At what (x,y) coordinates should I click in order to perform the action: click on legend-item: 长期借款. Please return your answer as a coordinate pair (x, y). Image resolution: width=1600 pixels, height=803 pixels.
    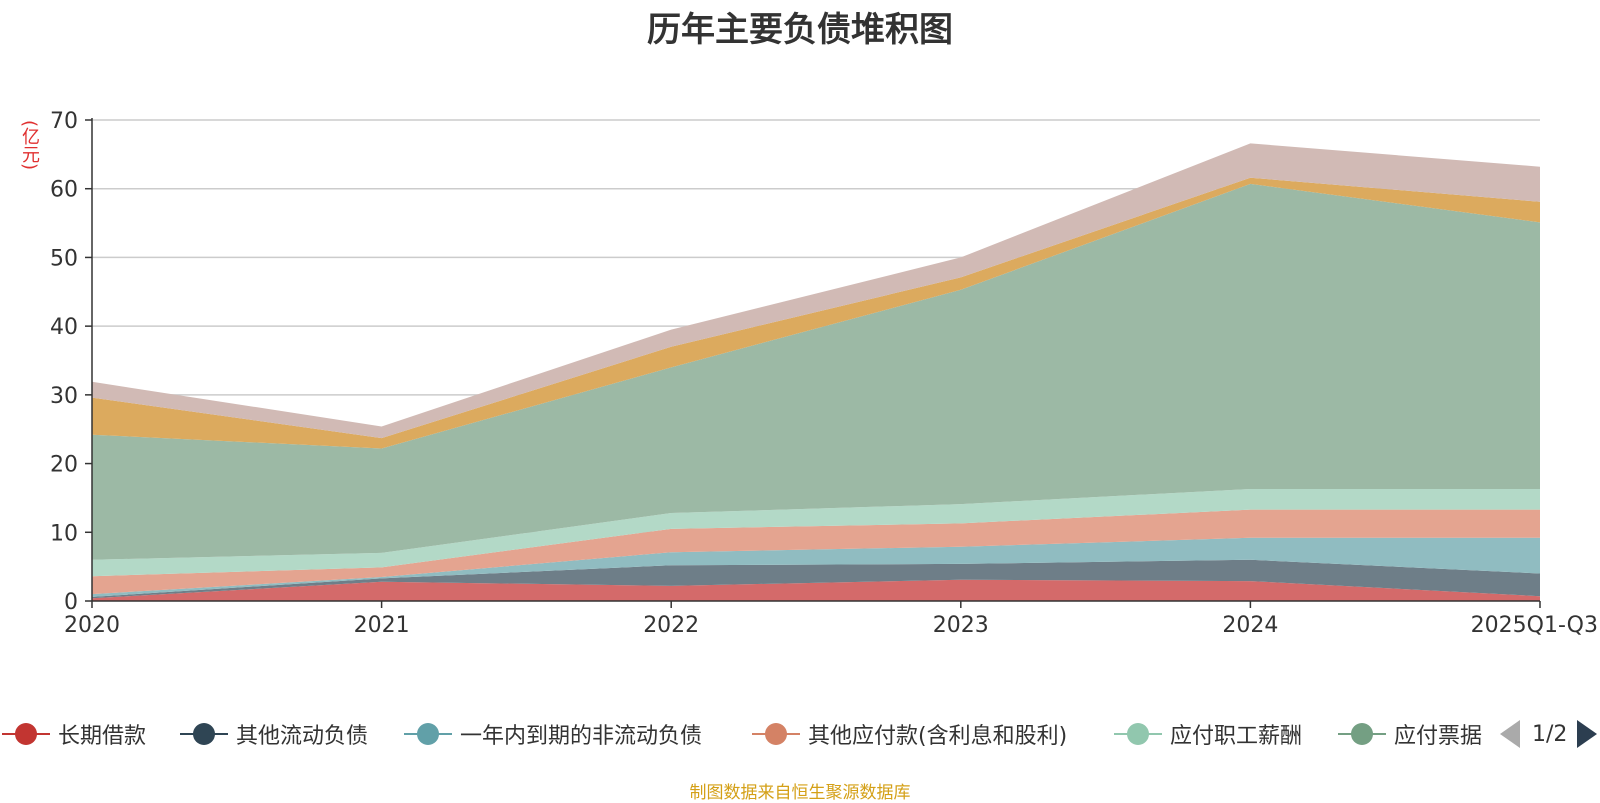
    Looking at the image, I should click on (73, 734).